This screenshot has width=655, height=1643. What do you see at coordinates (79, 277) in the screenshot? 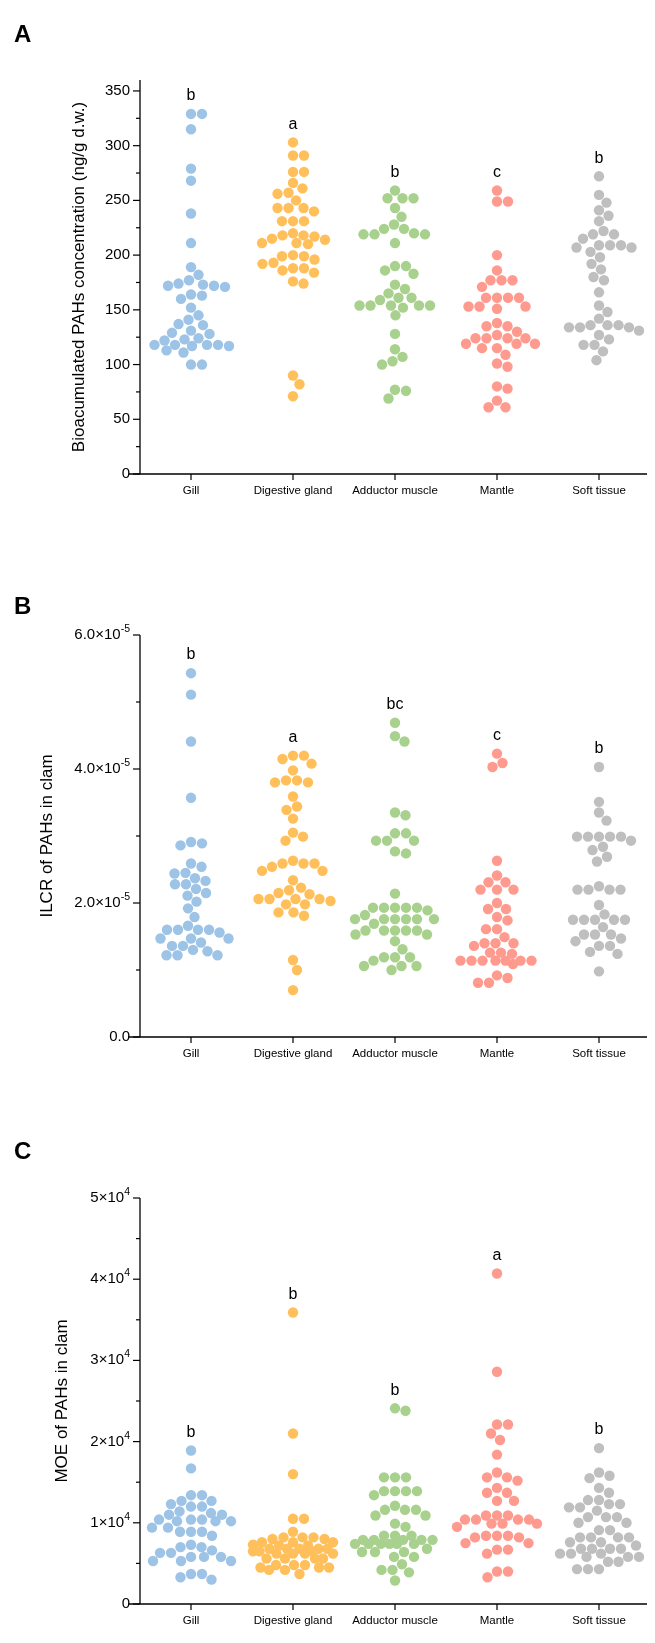
I see `y-axis-title: Bioacumulated PAHs concentration (ng/g d.w.)` at bounding box center [79, 277].